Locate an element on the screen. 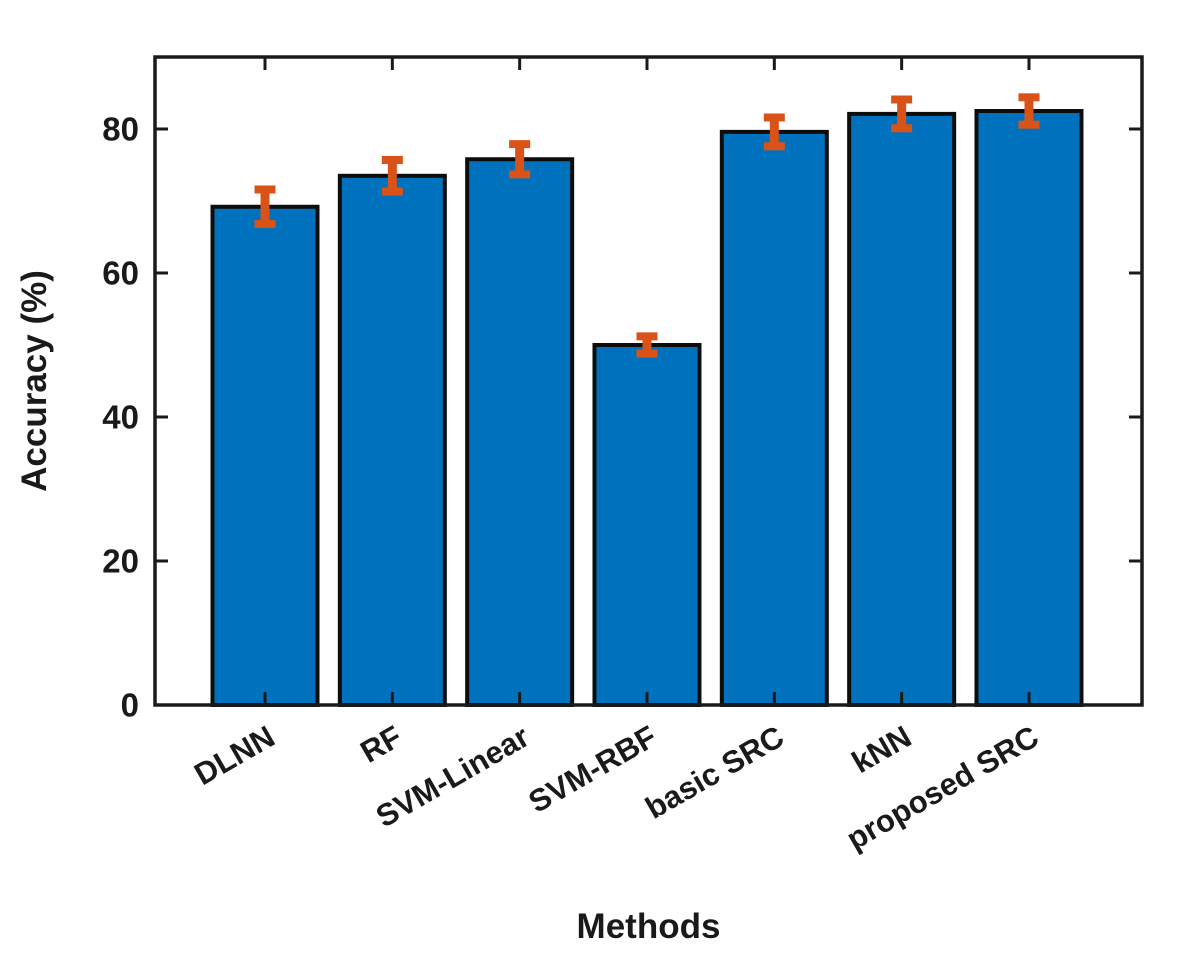 The image size is (1195, 966). error-bar-bottom-cap-svm-rbf is located at coordinates (647, 353).